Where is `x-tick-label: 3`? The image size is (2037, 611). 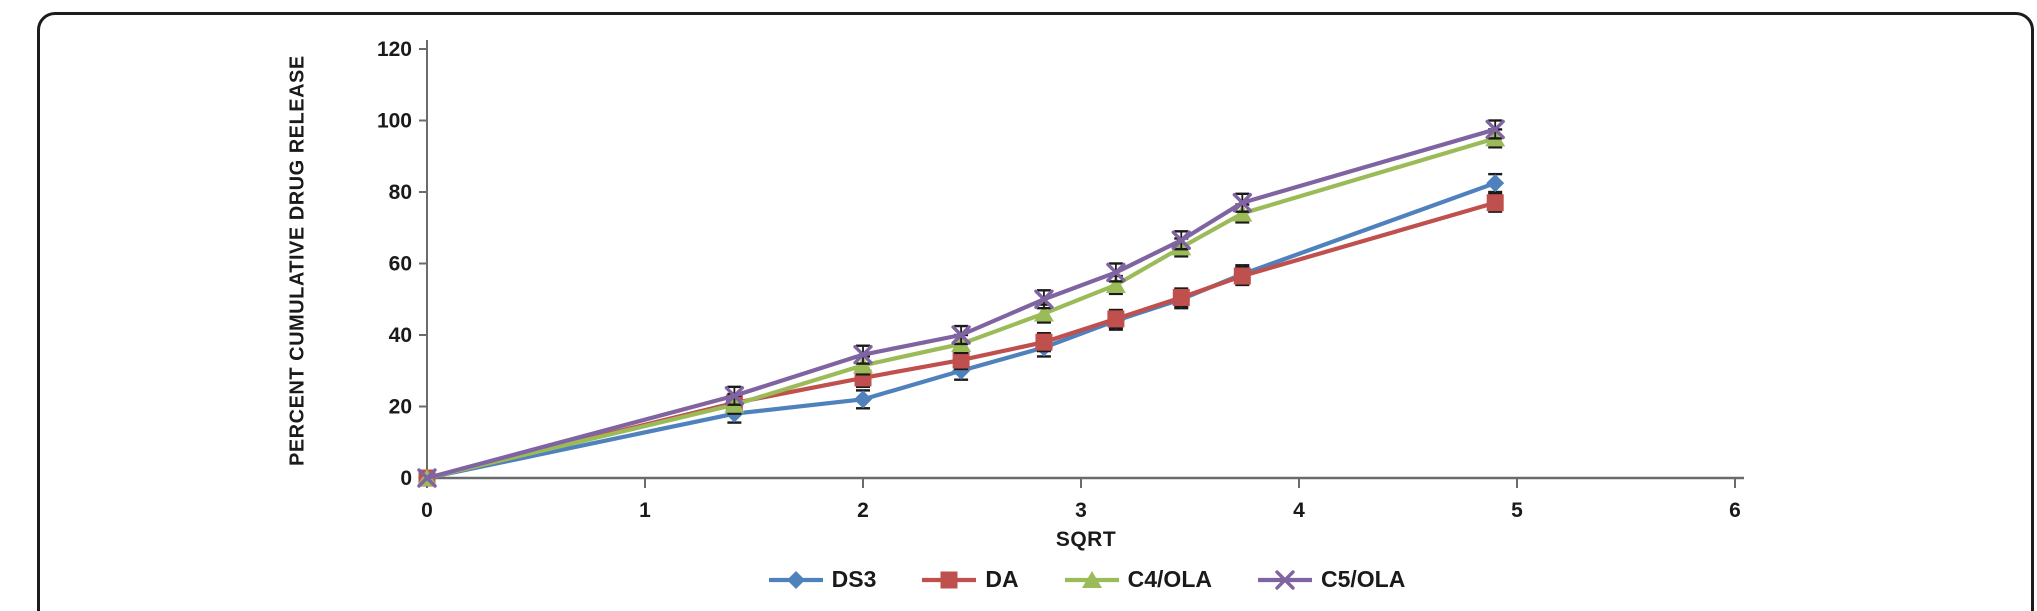 x-tick-label: 3 is located at coordinates (1081, 510).